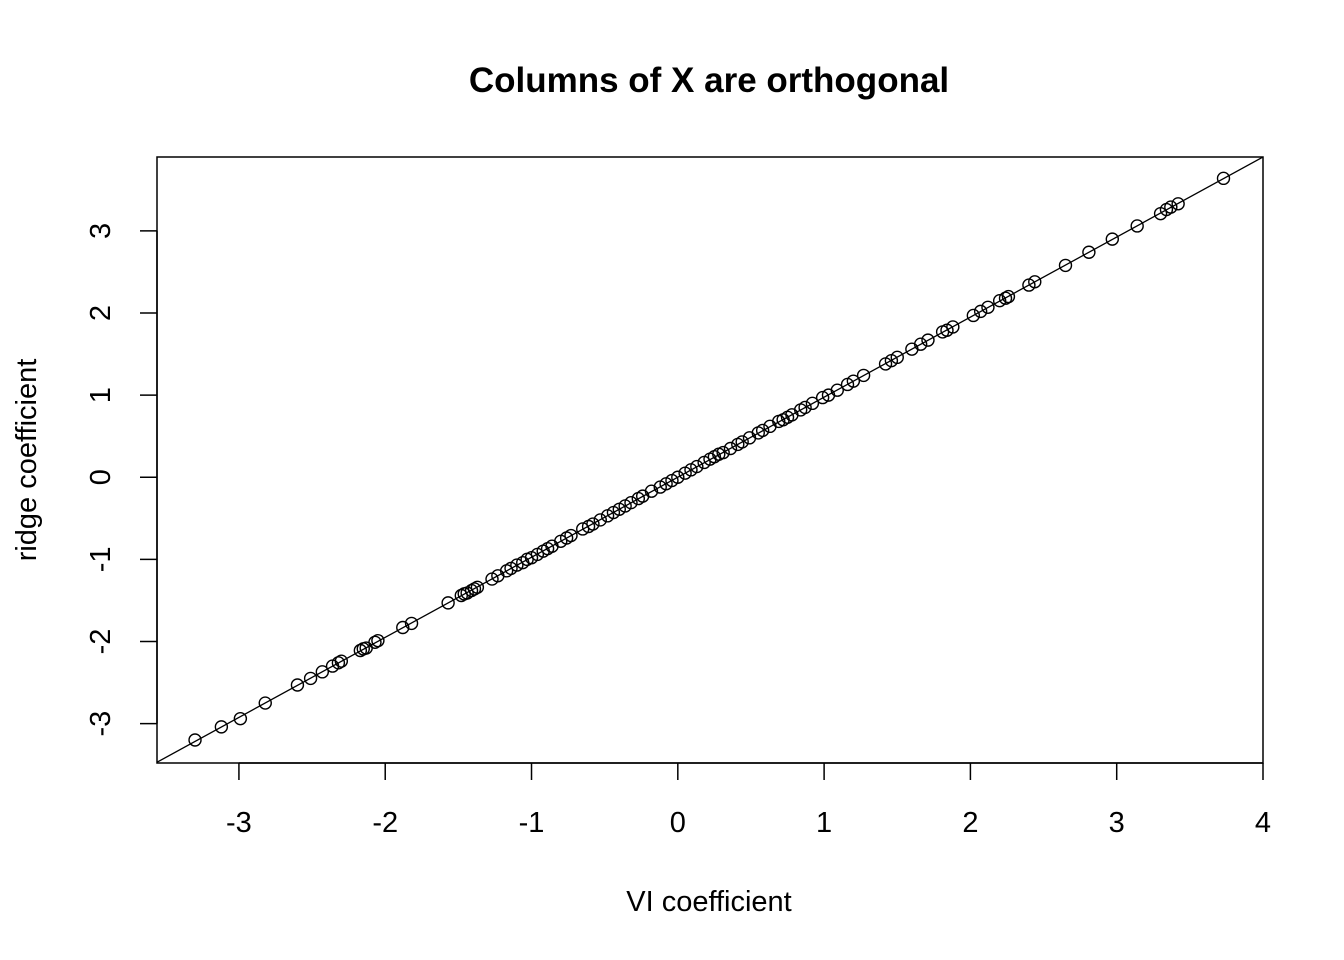  What do you see at coordinates (1263, 823) in the screenshot?
I see `x-tick-label: 4` at bounding box center [1263, 823].